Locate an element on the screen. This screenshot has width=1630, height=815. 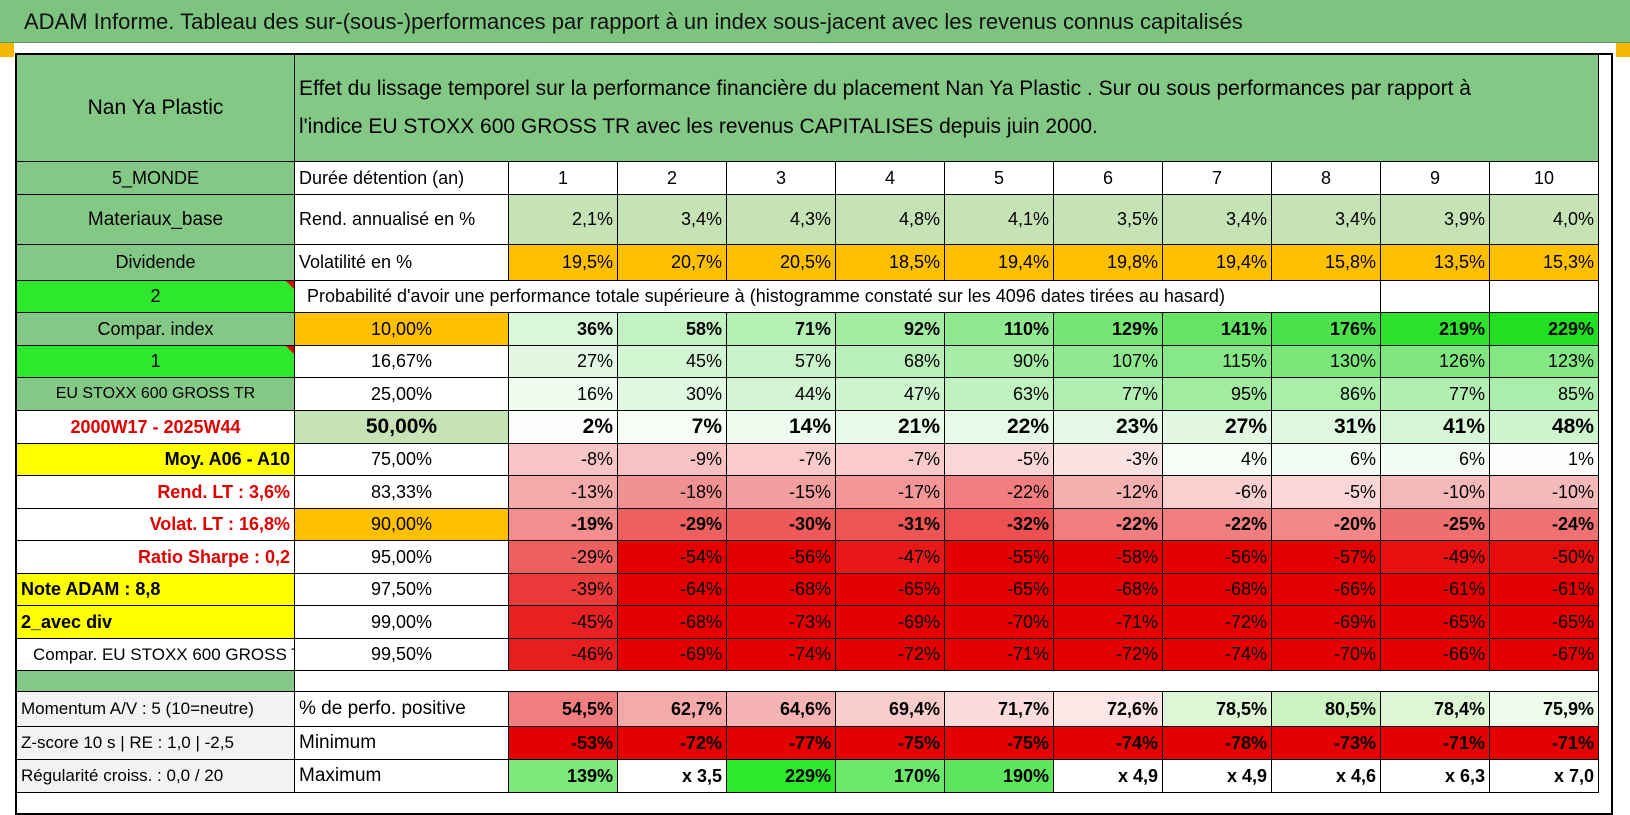
percentile-value: -17% is located at coordinates (890, 492).